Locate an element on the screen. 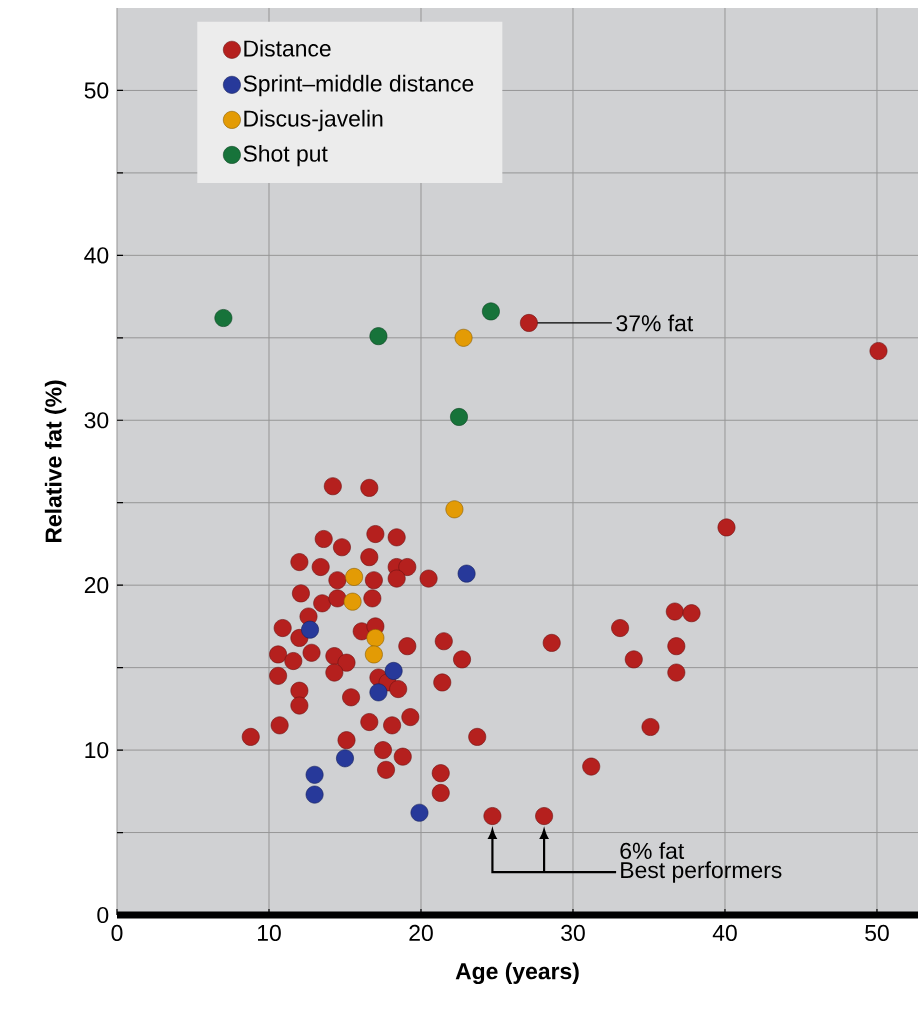 This screenshot has width=918, height=1017. annotation: 37% fat is located at coordinates (655, 323).